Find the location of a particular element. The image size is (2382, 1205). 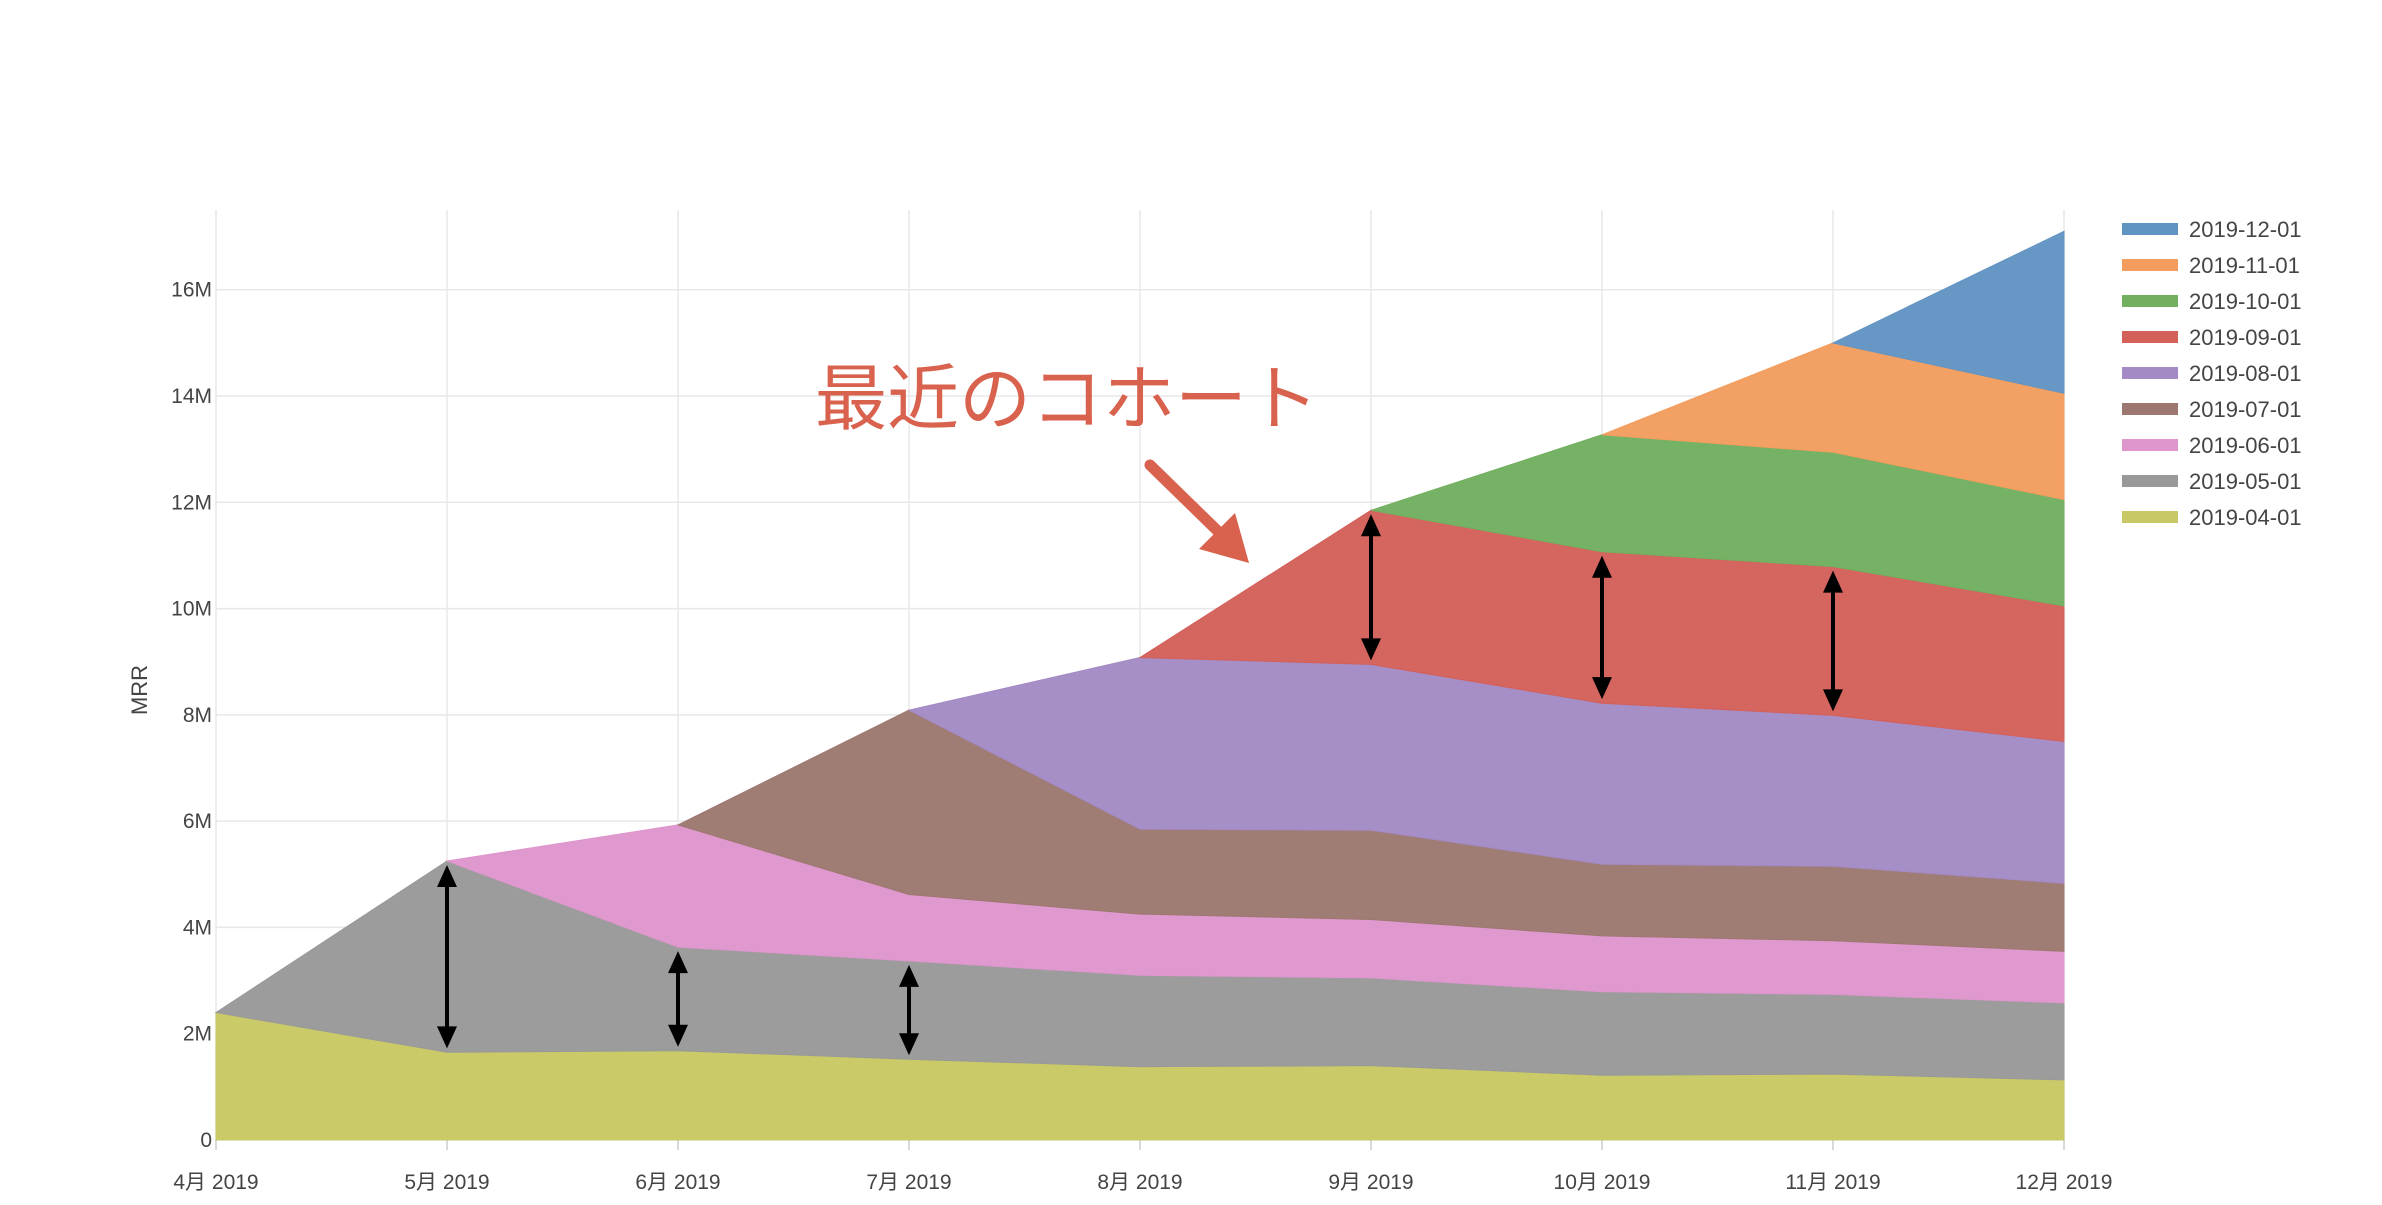

x-tick-label: 11月 2019 is located at coordinates (1832, 1182).